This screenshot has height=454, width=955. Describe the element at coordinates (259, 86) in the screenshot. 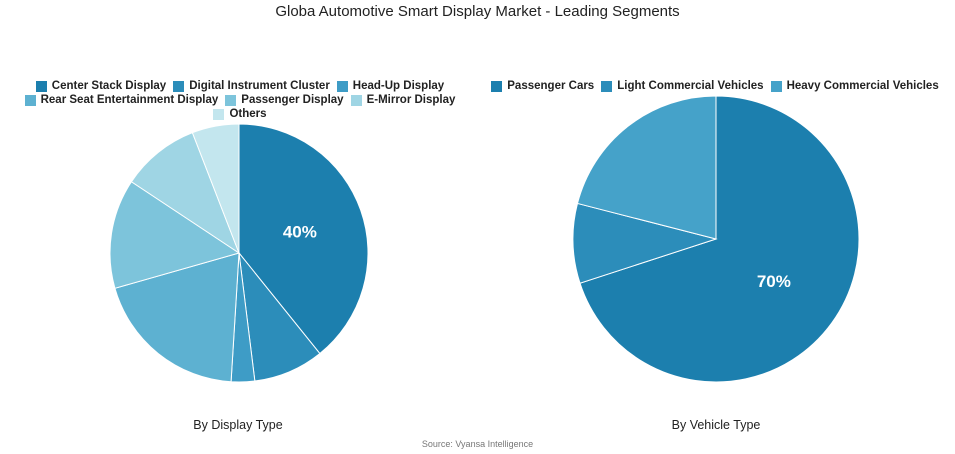

I see `legend-label: Digital Instrument Cluster` at that location.